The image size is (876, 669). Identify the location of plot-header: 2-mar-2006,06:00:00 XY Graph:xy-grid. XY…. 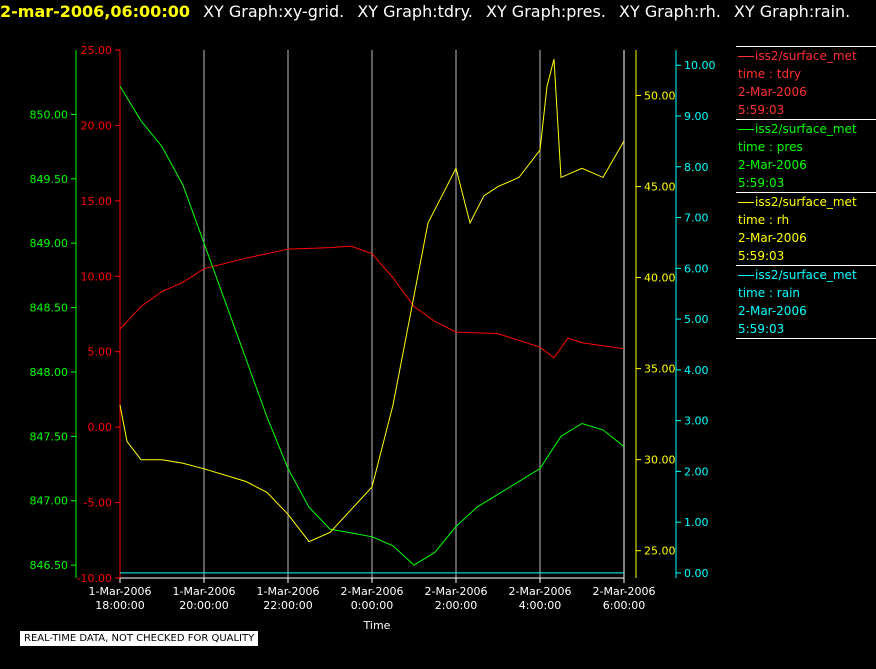
(425, 11).